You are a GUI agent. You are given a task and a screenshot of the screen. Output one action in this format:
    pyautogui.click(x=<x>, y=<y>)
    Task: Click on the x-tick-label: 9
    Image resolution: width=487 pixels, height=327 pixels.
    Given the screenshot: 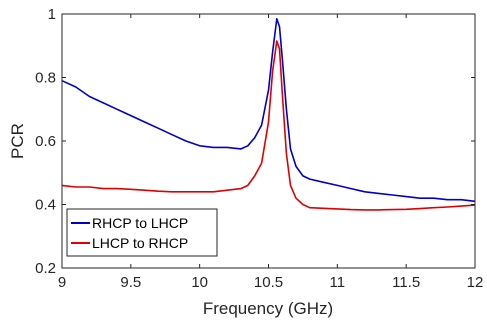 What is the action you would take?
    pyautogui.click(x=62, y=282)
    